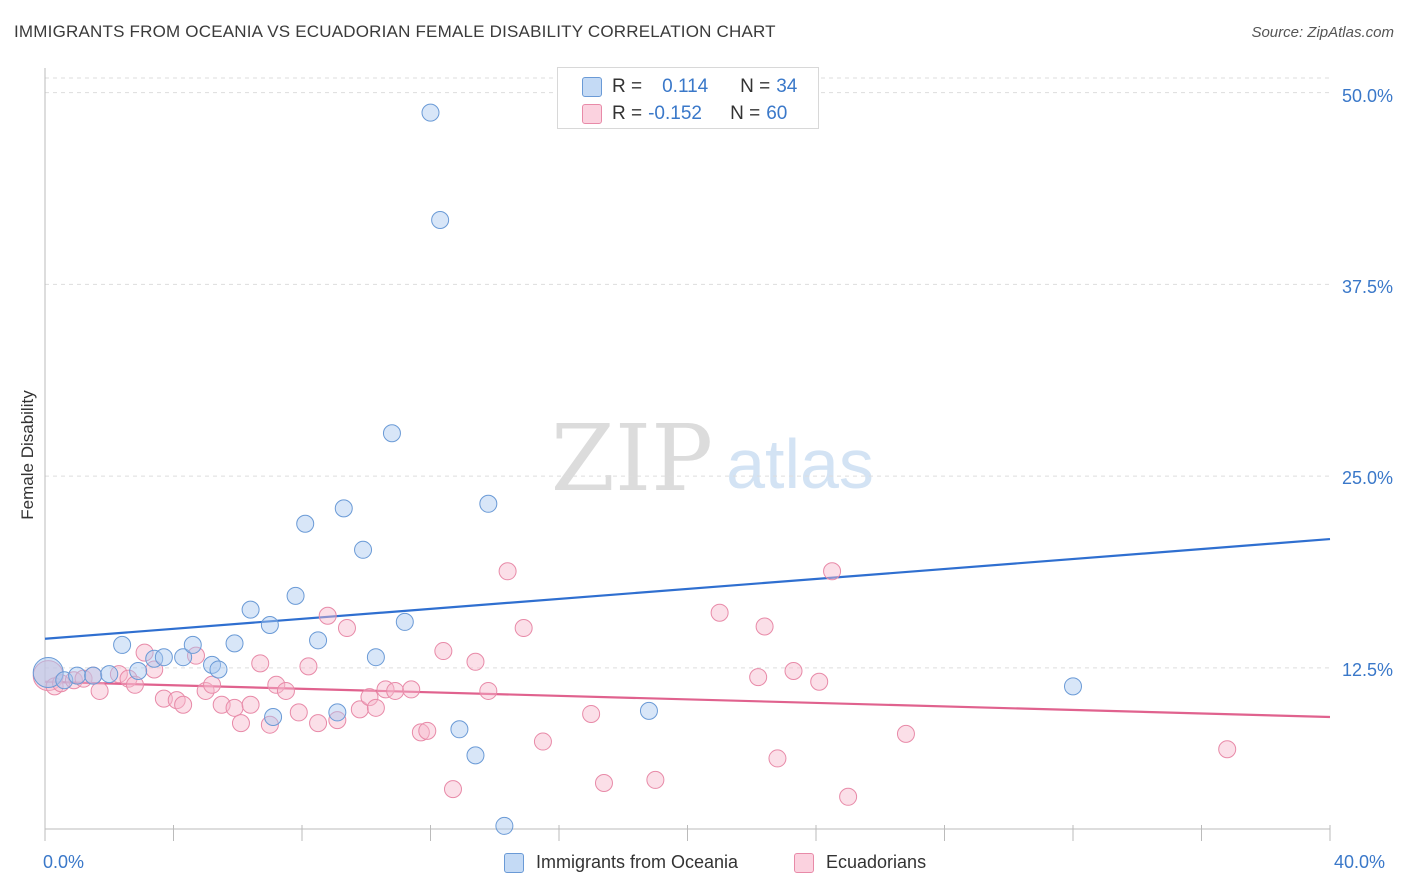 This screenshot has height=892, width=1406. Describe the element at coordinates (787, 86) in the screenshot. I see `legend-n-value: 34` at that location.